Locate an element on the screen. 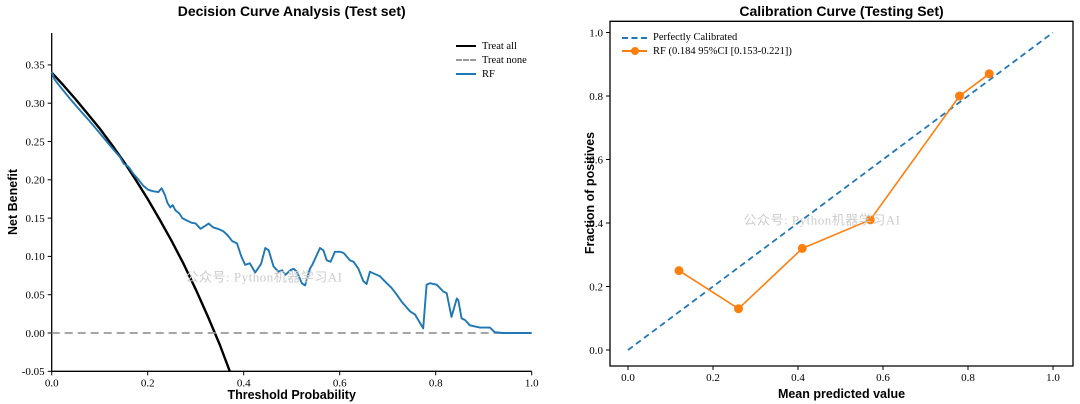 This screenshot has height=404, width=1080. legend-label-perfectly-calibrated: Perfectly Calibrated is located at coordinates (695, 38).